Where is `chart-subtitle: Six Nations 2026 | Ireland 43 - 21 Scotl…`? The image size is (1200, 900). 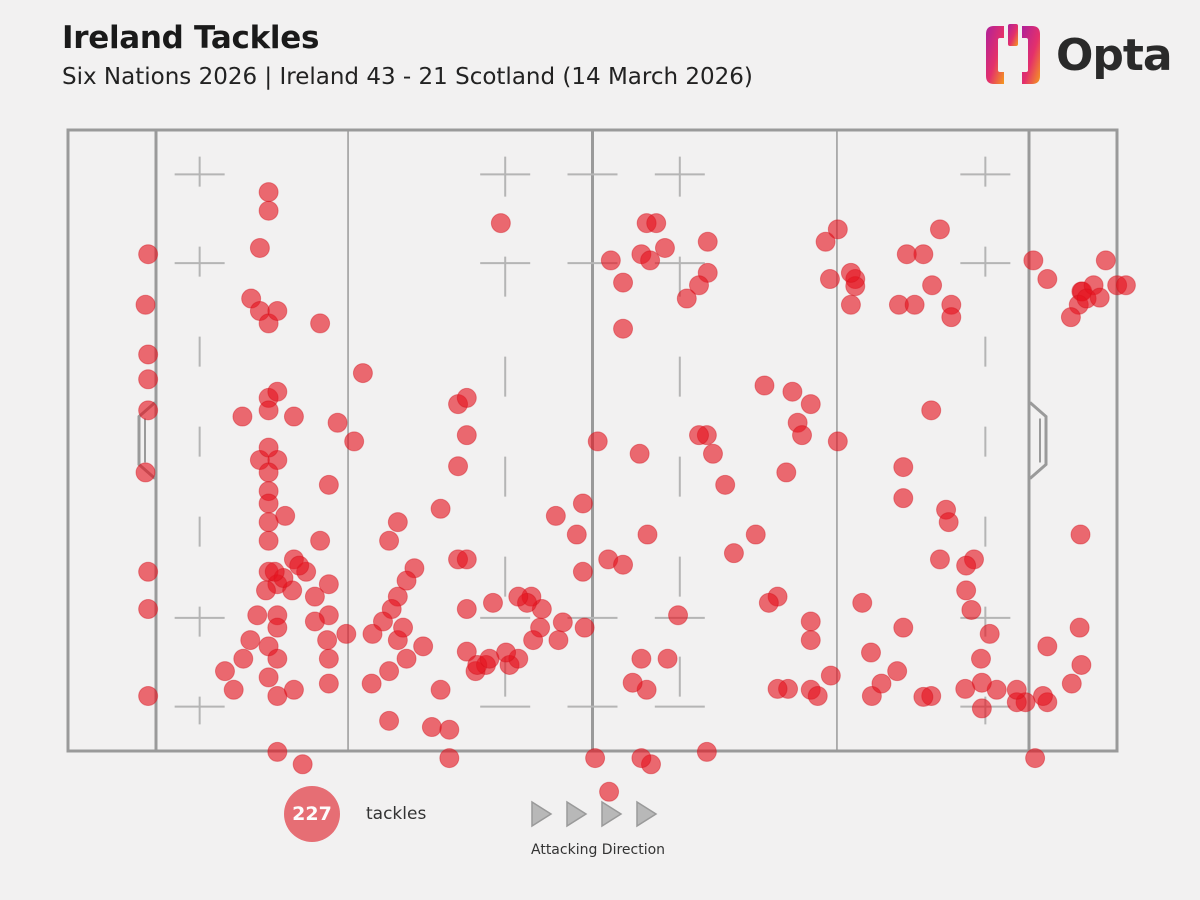
chart-subtitle: Six Nations 2026 | Ireland 43 - 21 Scotl… is located at coordinates (407, 77).